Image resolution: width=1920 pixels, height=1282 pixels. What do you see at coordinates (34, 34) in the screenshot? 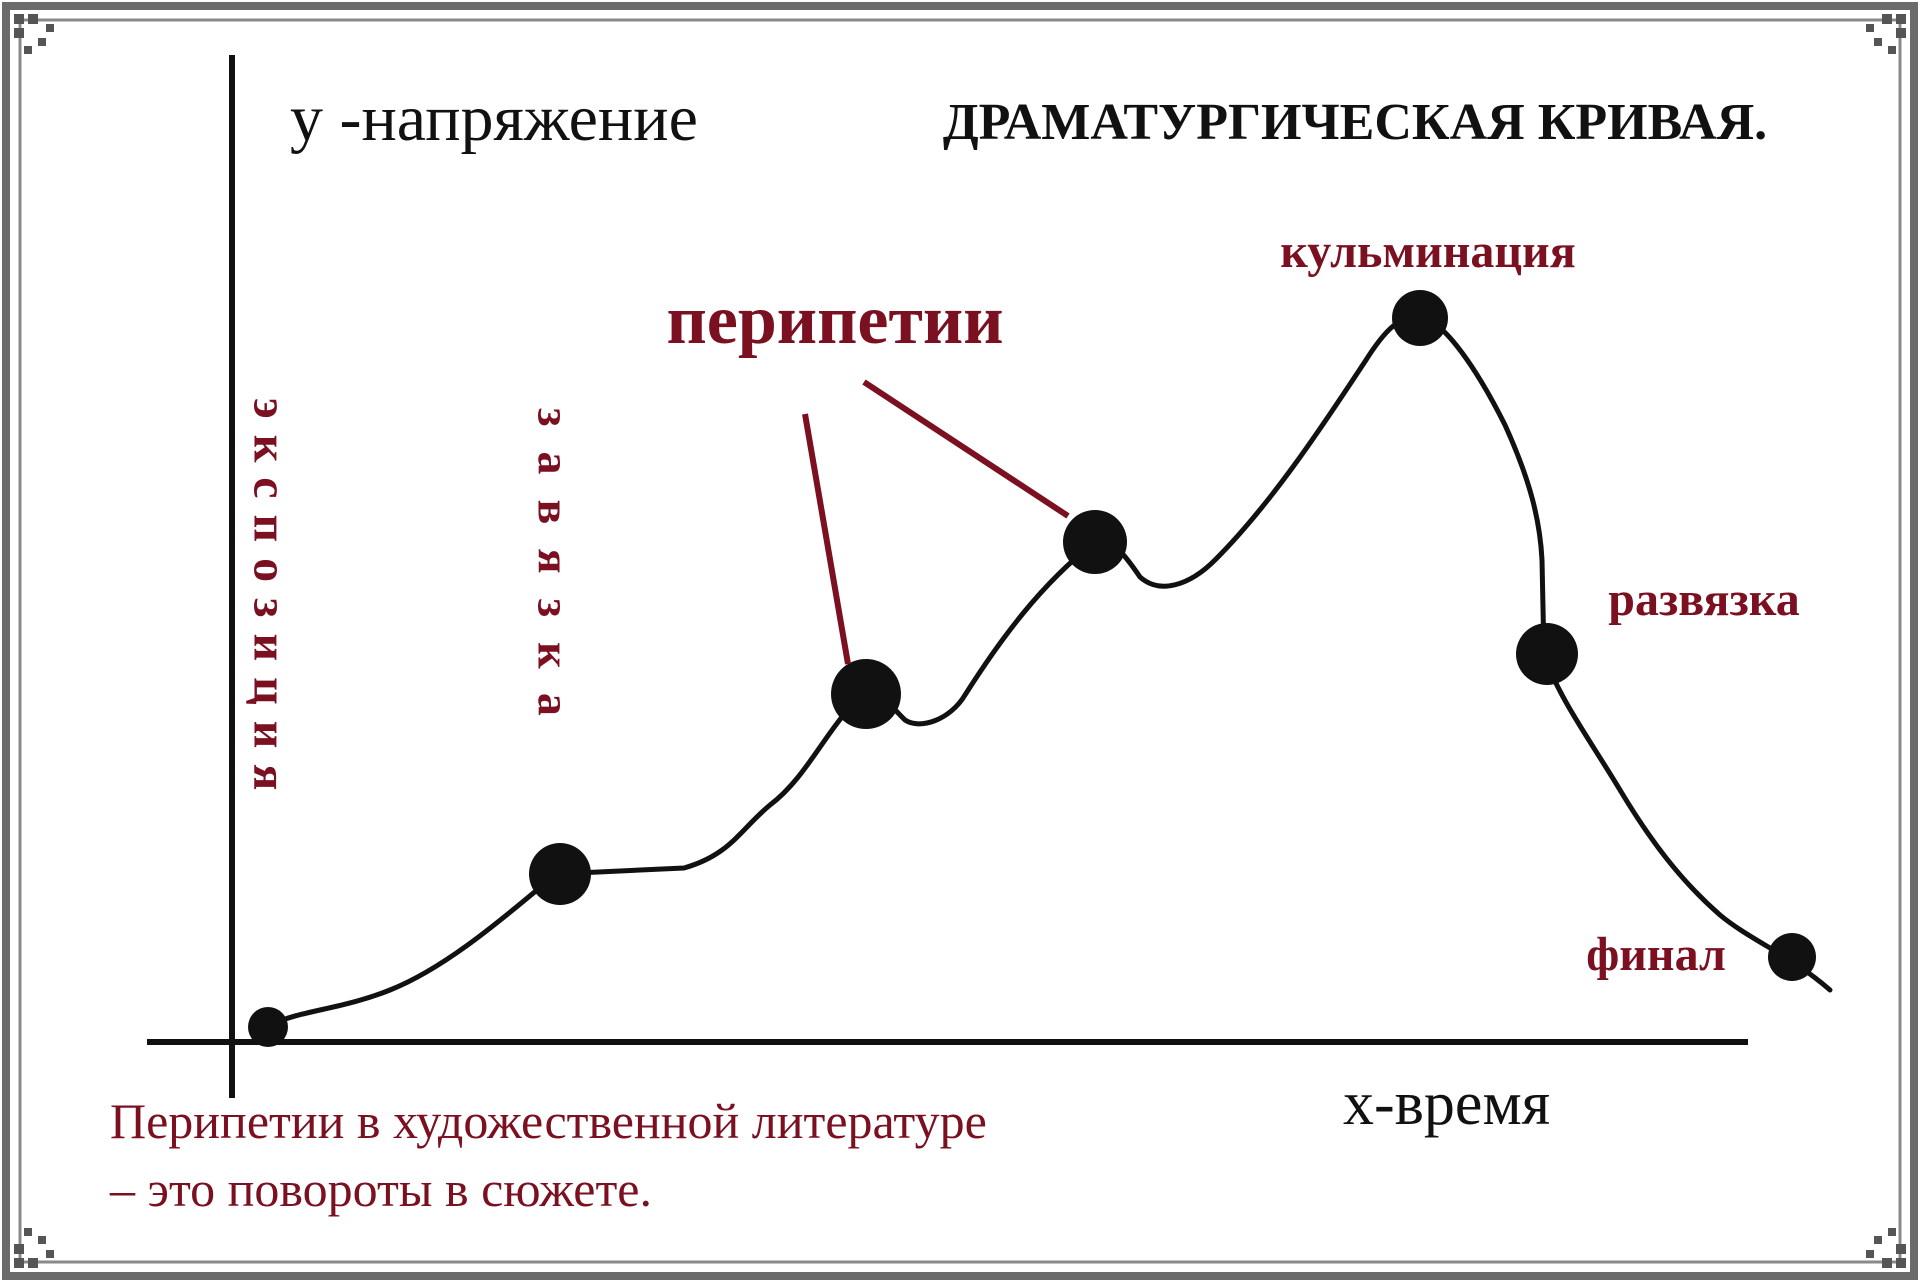
I see `corner-ornament-top-left` at bounding box center [34, 34].